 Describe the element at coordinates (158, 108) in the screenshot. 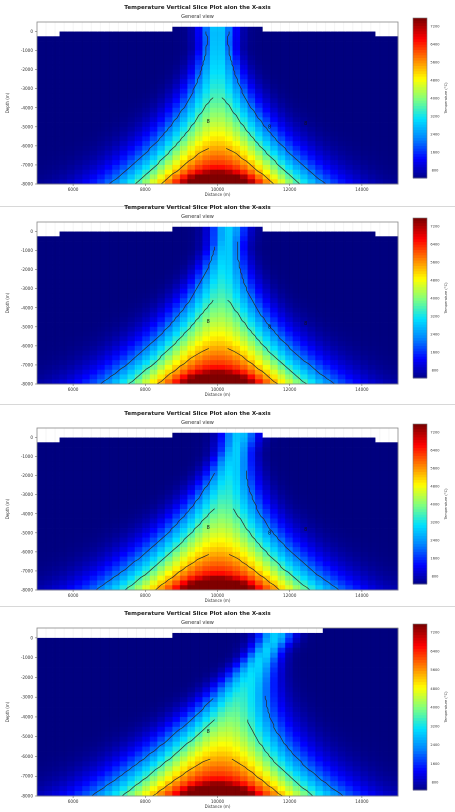

I see `contour-line` at that location.